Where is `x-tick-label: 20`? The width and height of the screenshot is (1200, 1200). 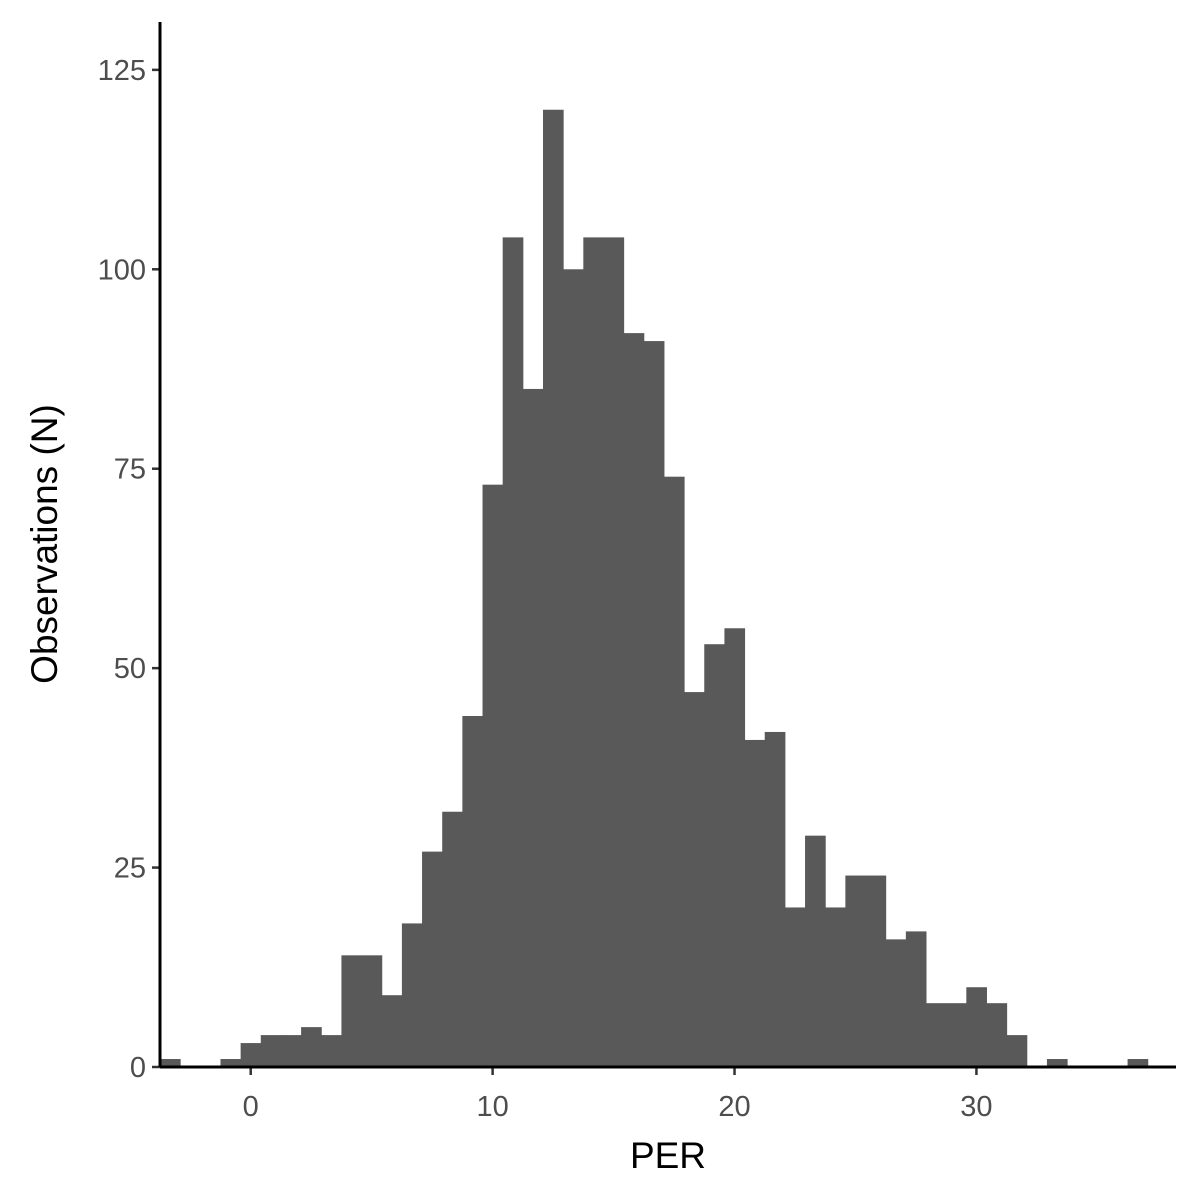 x-tick-label: 20 is located at coordinates (734, 1107).